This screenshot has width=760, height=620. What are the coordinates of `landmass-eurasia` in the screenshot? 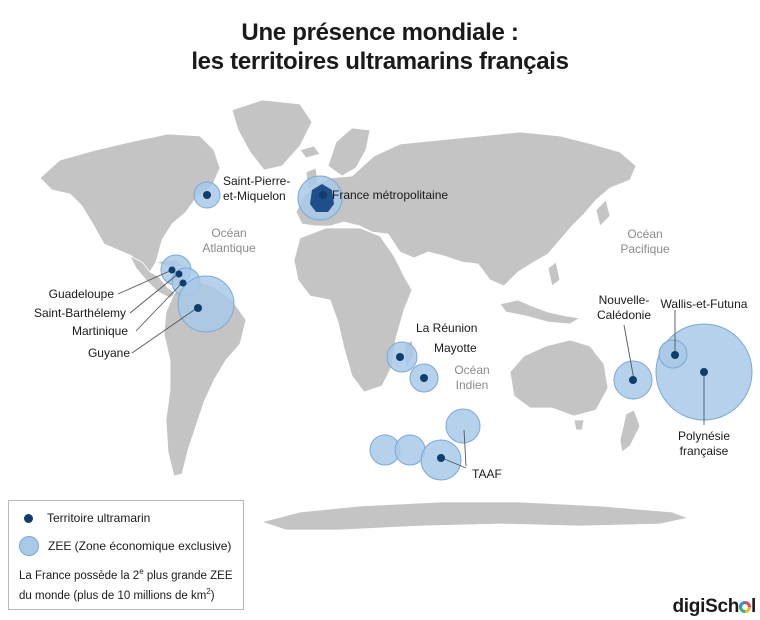 It's located at (466, 209).